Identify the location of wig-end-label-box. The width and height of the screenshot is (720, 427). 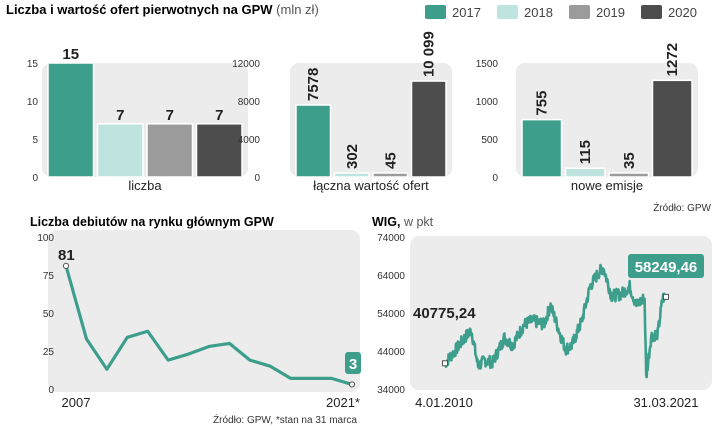
(666, 266).